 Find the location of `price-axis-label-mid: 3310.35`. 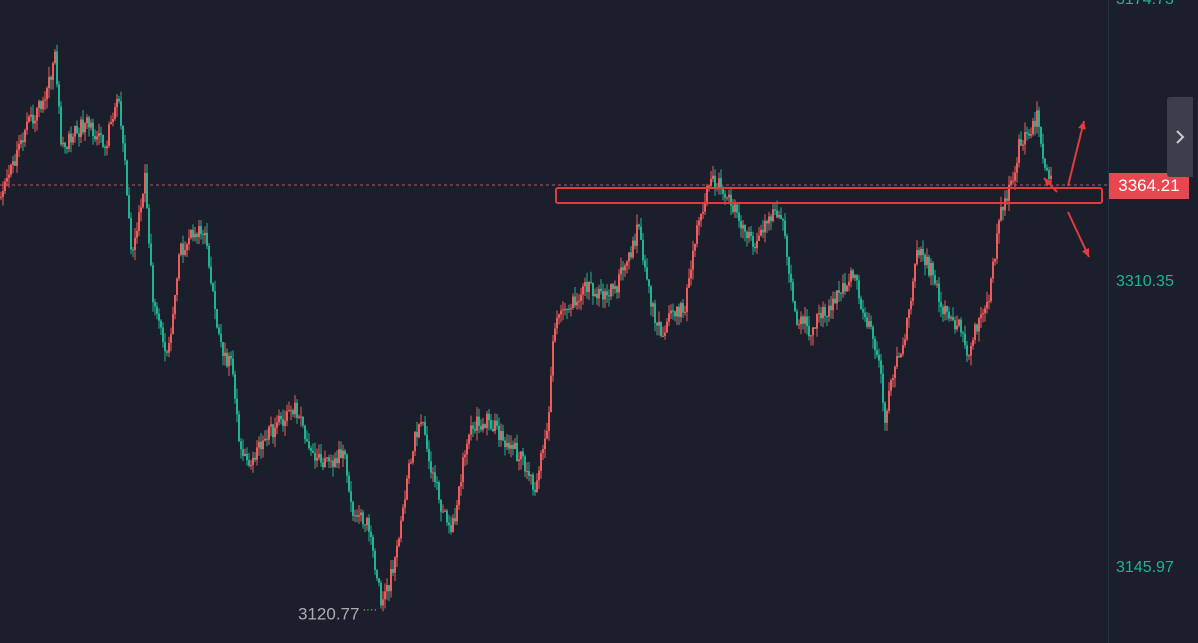

price-axis-label-mid: 3310.35 is located at coordinates (1145, 281).